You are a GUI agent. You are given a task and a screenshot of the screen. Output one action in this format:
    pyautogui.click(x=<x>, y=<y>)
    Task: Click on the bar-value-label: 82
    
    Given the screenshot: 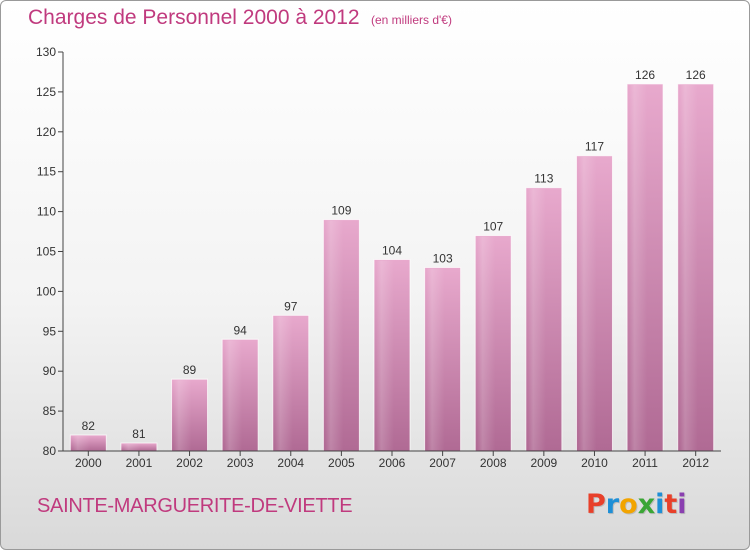 What is the action you would take?
    pyautogui.click(x=89, y=426)
    